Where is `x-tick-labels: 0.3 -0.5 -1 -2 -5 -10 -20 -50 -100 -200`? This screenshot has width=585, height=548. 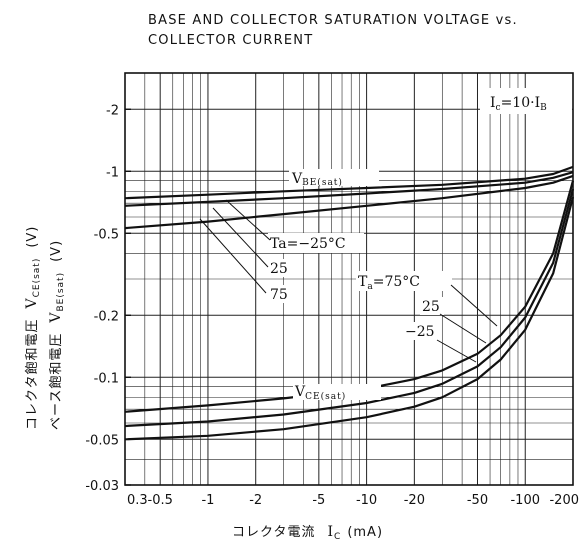 x-tick-labels: 0.3 -0.5 -1 -2 -5 -10 -20 -50 -100 -200 is located at coordinates (353, 500).